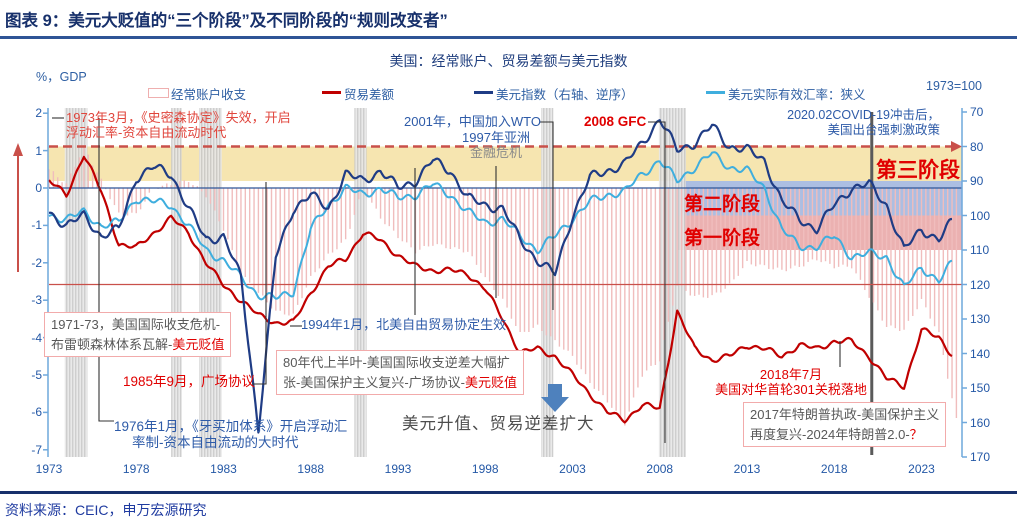 The width and height of the screenshot is (1017, 527). I want to click on box3-highlight: ？, so click(916, 434).